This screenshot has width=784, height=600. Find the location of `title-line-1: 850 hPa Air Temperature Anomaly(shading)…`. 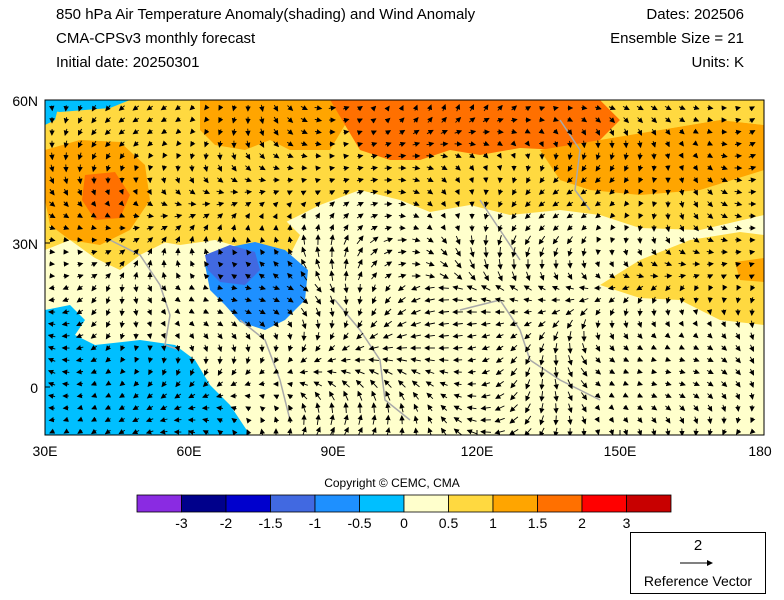

title-line-1: 850 hPa Air Temperature Anomaly(shading)… is located at coordinates (266, 14).